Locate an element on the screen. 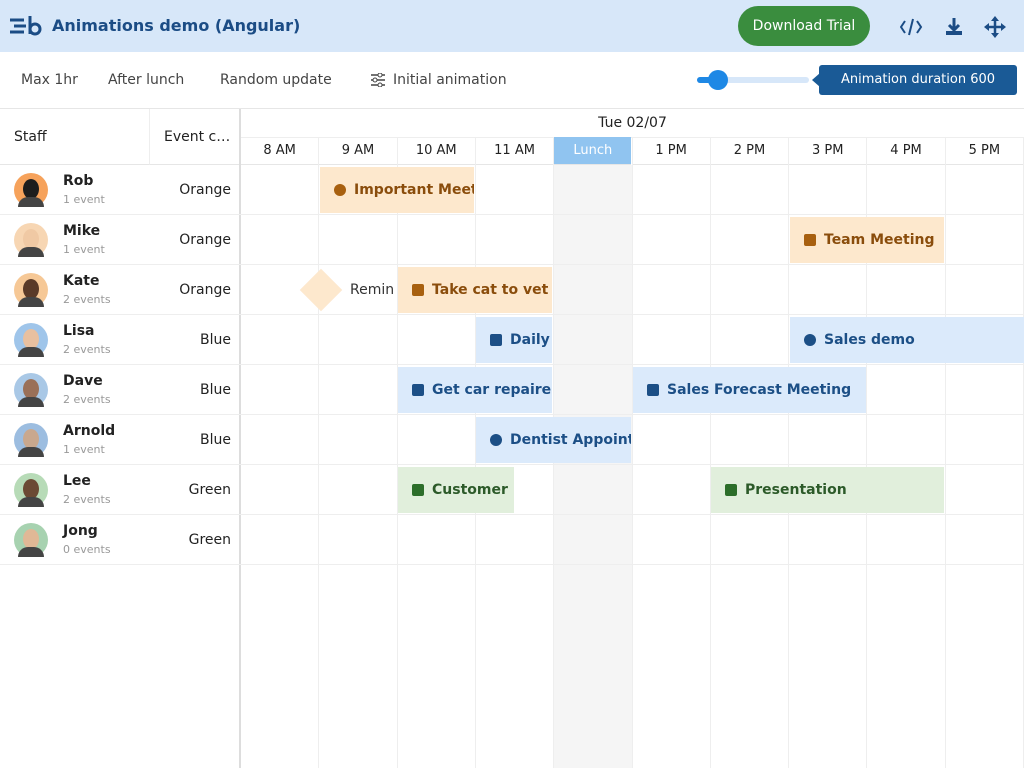 Image resolution: width=1024 pixels, height=768 pixels. milestone-label: Remin is located at coordinates (372, 290).